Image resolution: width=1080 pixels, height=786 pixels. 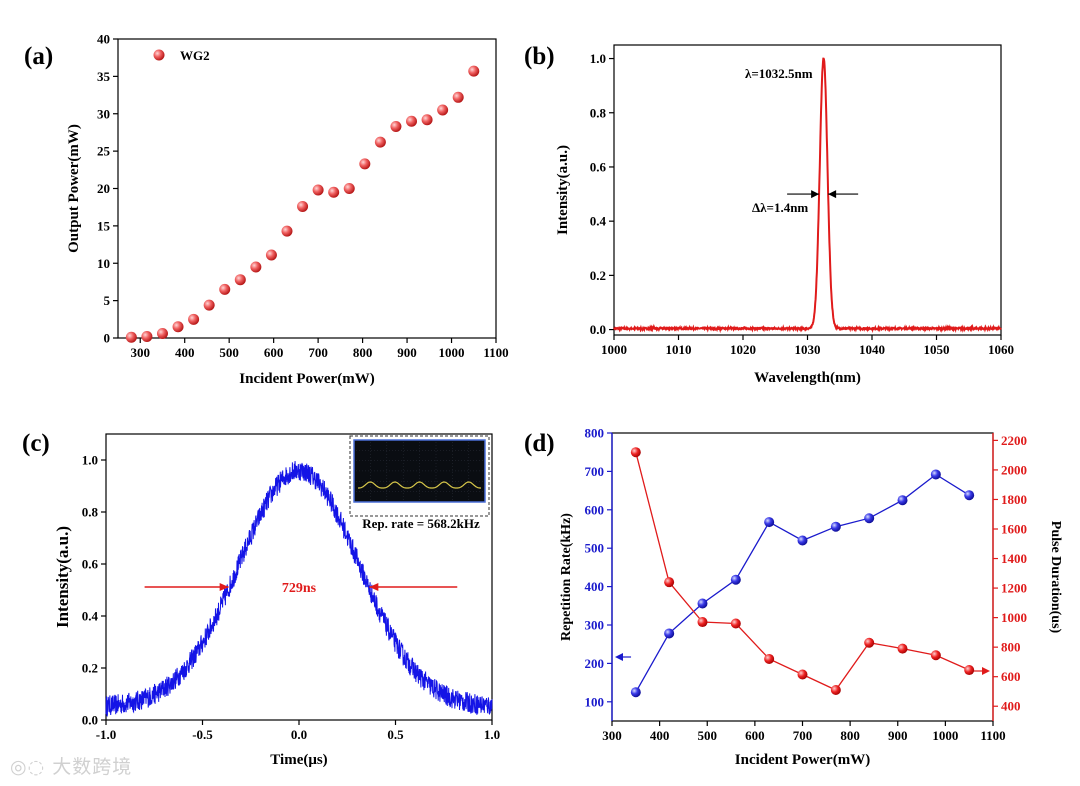 What do you see at coordinates (299, 734) in the screenshot?
I see `x-tick-label: 0.0` at bounding box center [299, 734].